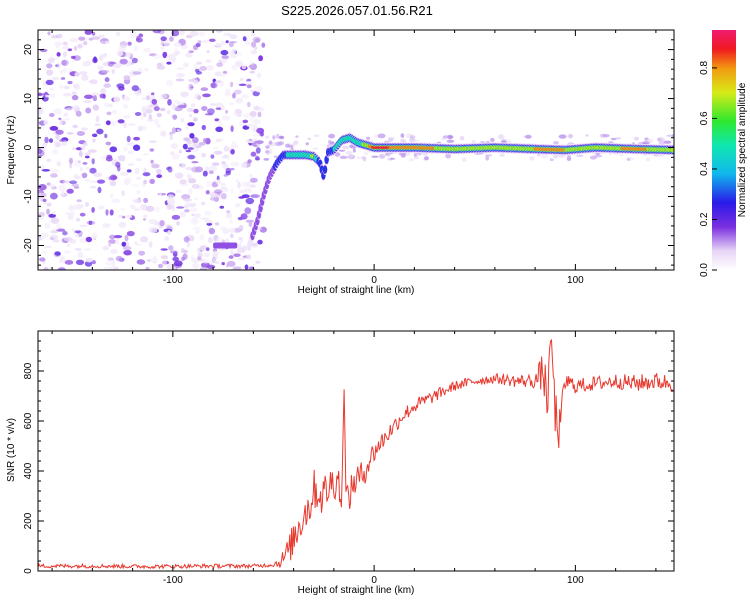  Describe the element at coordinates (672, 150) in the screenshot. I see `ridge-mark` at that location.